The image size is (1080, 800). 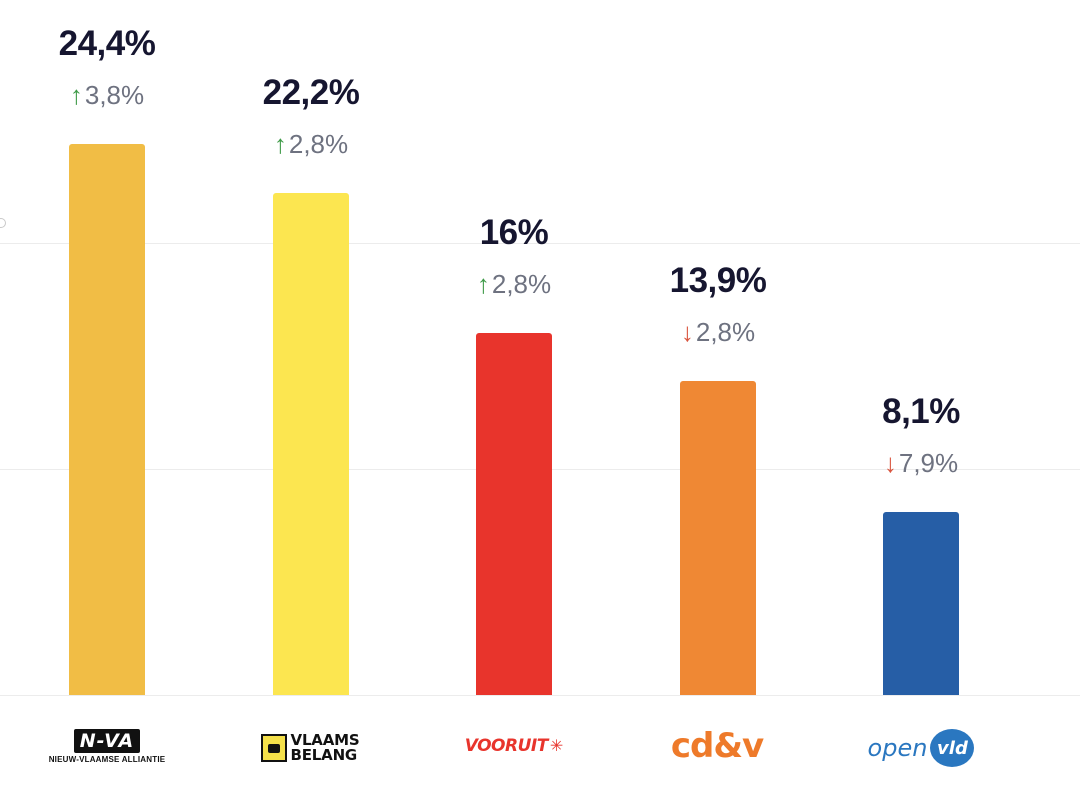 What do you see at coordinates (324, 755) in the screenshot?
I see `vb-logo-line2: BELANG` at bounding box center [324, 755].